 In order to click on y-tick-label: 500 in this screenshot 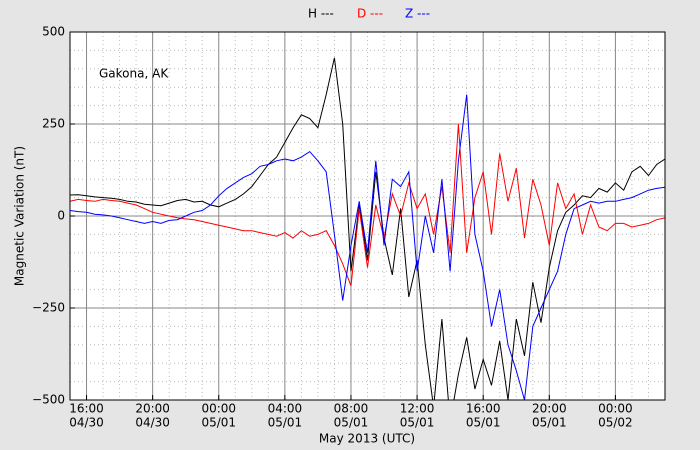, I will do `click(53, 32)`.